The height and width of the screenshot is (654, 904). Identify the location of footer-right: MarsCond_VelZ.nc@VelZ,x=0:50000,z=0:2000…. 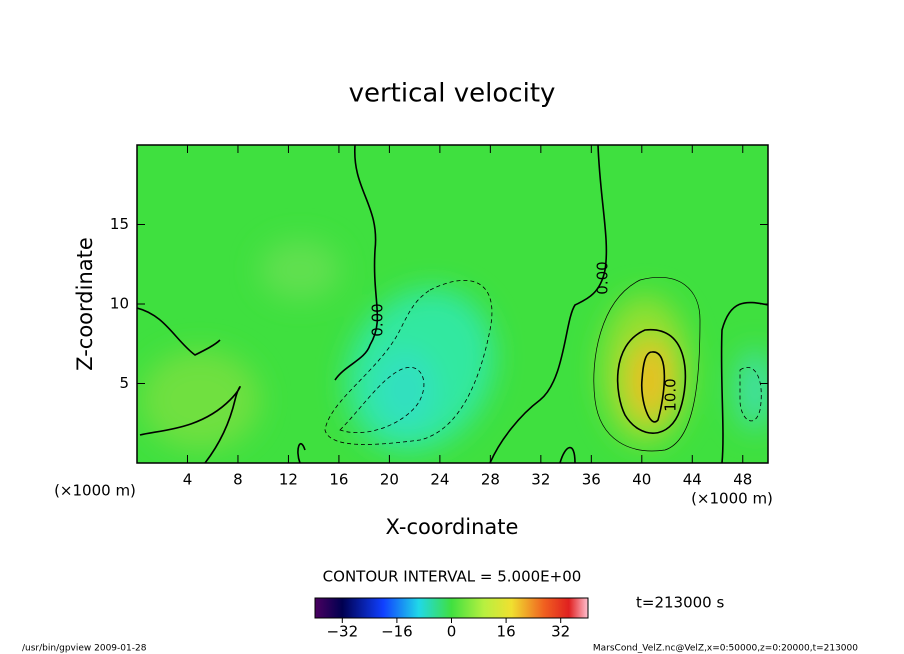
(725, 649).